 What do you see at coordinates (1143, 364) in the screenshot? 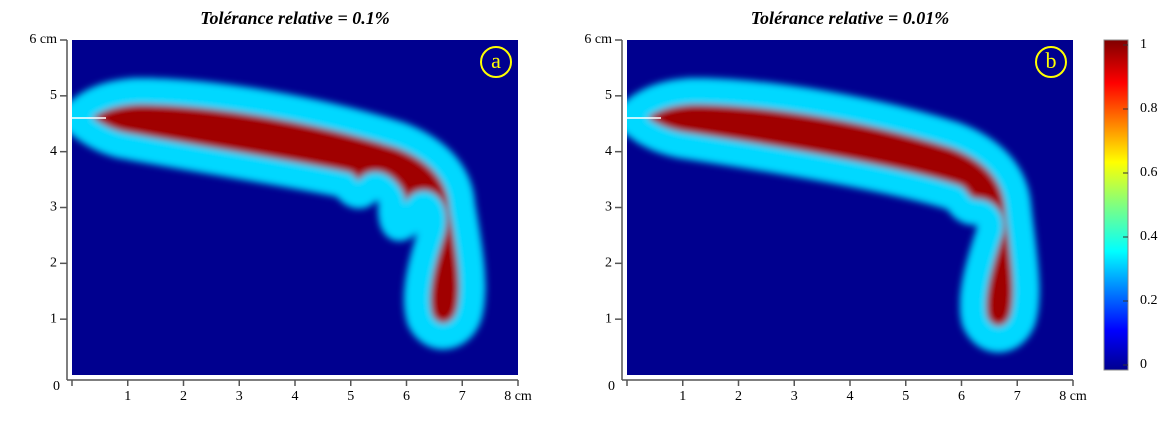
I see `colorbar-tick-label: 0` at bounding box center [1143, 364].